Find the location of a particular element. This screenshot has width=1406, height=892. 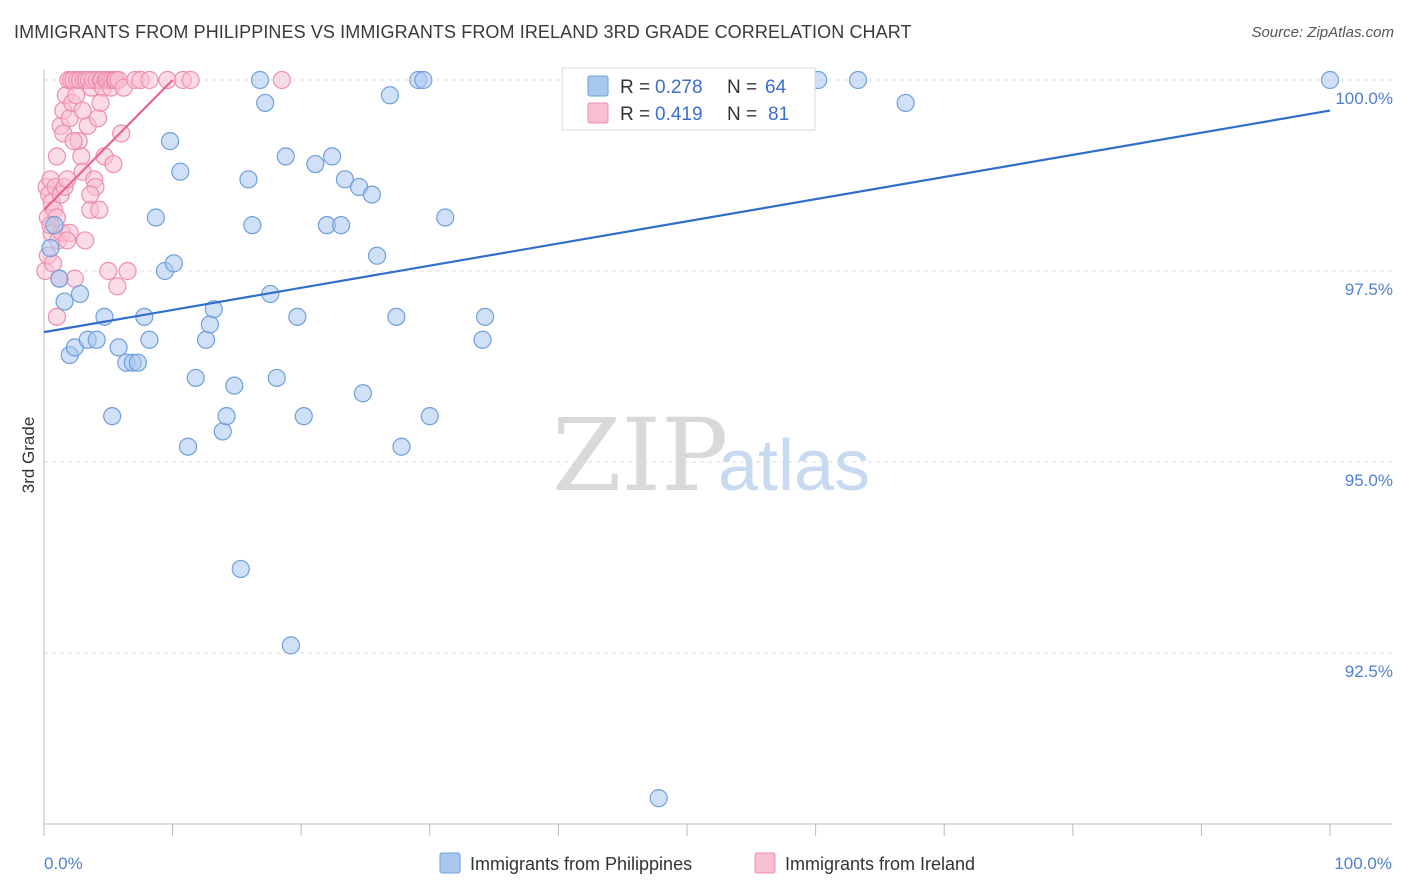

bottom-legend-swatch-ireland is located at coordinates (765, 863).